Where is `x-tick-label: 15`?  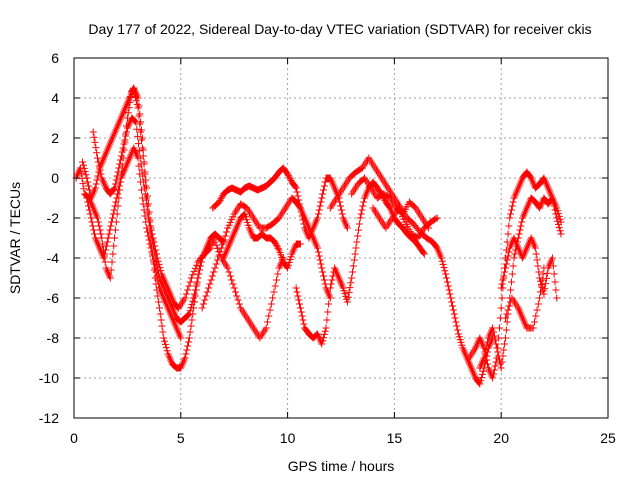
x-tick-label: 15 is located at coordinates (395, 438).